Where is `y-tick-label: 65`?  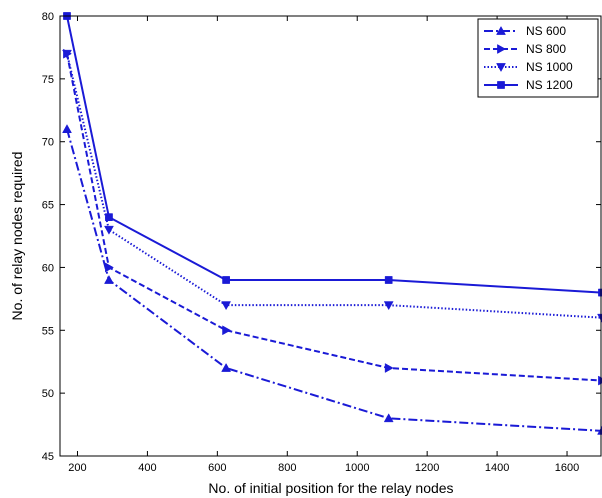 y-tick-label: 65 is located at coordinates (48, 206).